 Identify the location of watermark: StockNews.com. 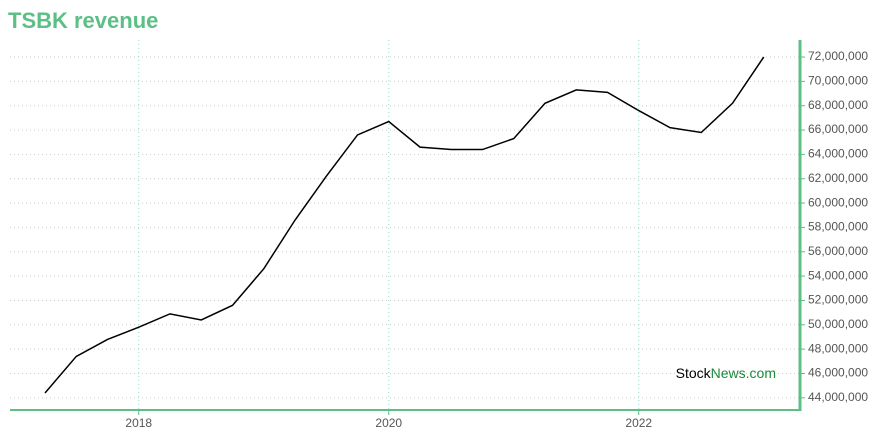
(726, 373).